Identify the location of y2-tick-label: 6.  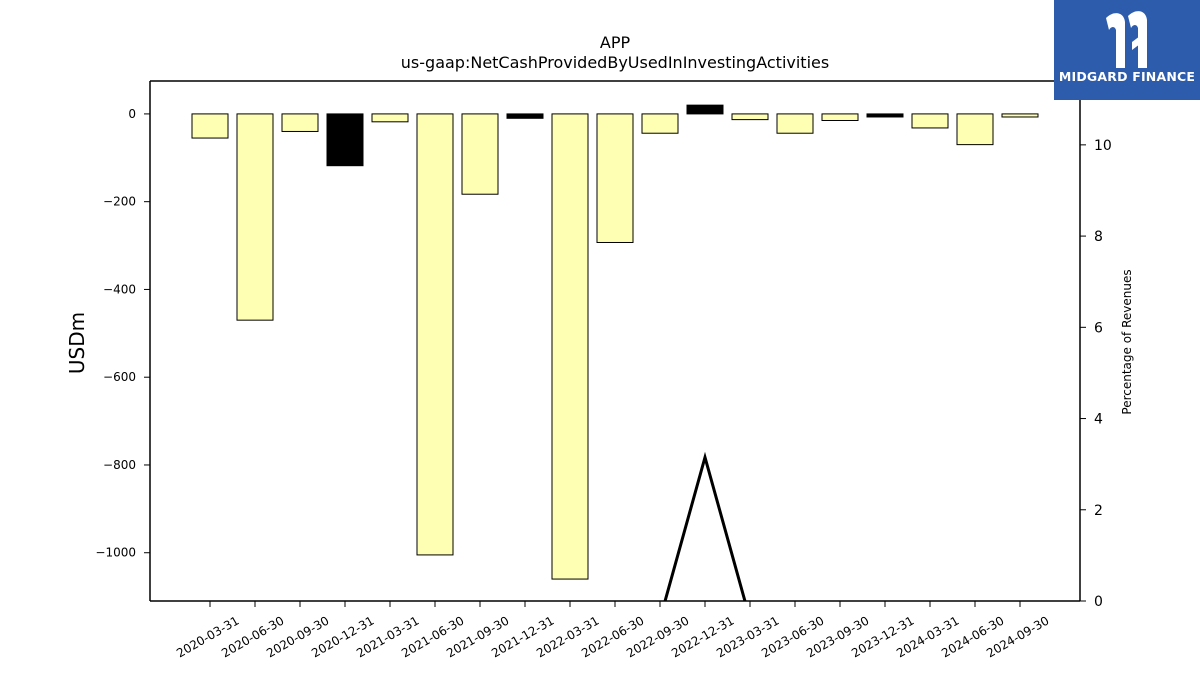
(1098, 328).